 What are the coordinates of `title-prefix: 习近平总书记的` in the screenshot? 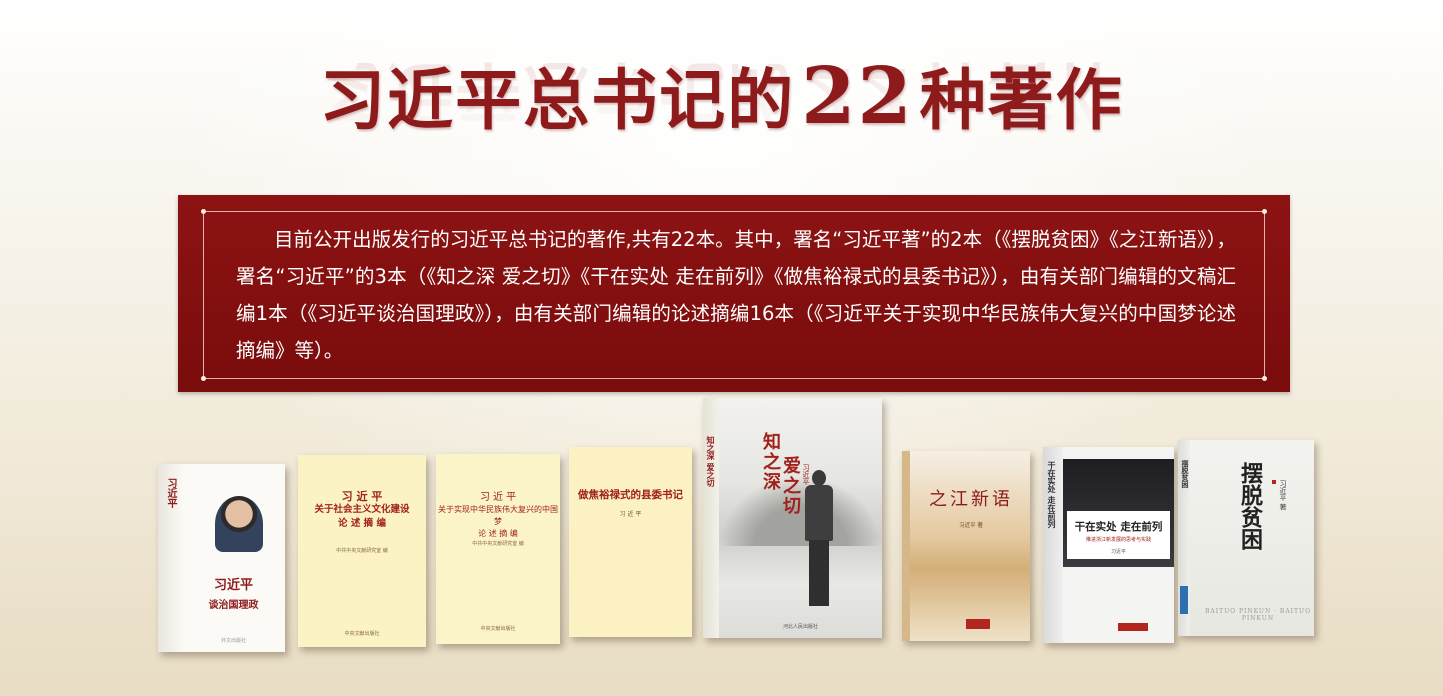 It's located at (557, 100).